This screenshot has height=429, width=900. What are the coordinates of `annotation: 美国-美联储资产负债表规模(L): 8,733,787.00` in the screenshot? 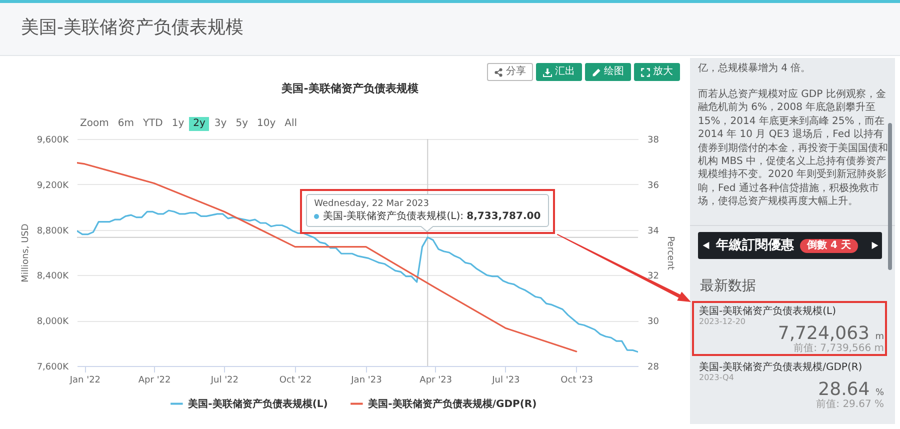 It's located at (432, 217).